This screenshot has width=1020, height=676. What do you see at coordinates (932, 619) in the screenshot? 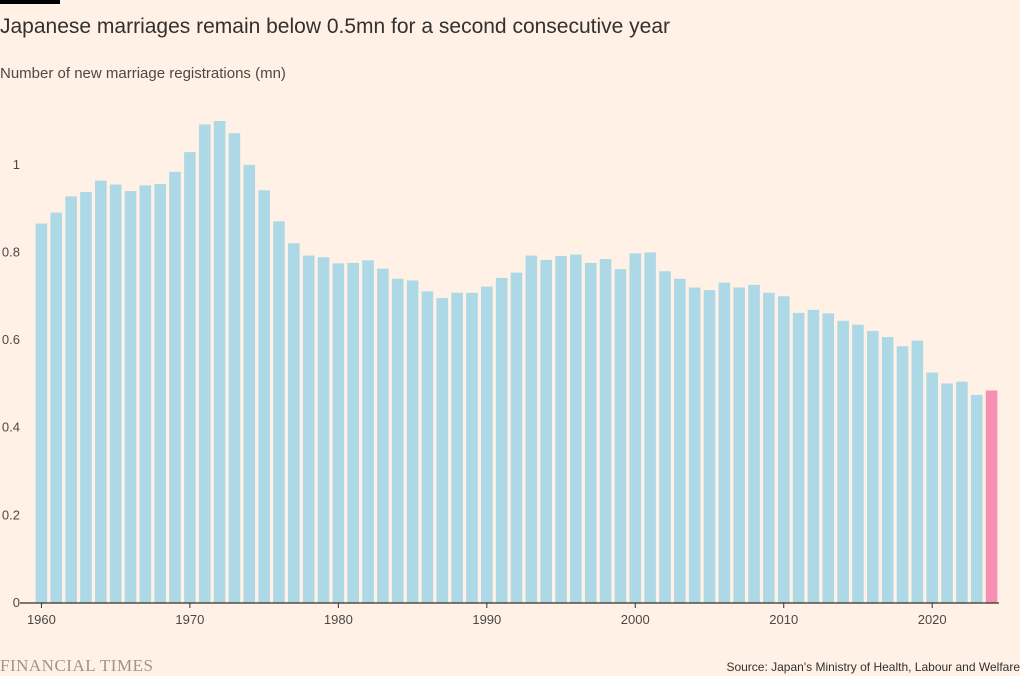
I see `x-tick-label: 2020` at bounding box center [932, 619].